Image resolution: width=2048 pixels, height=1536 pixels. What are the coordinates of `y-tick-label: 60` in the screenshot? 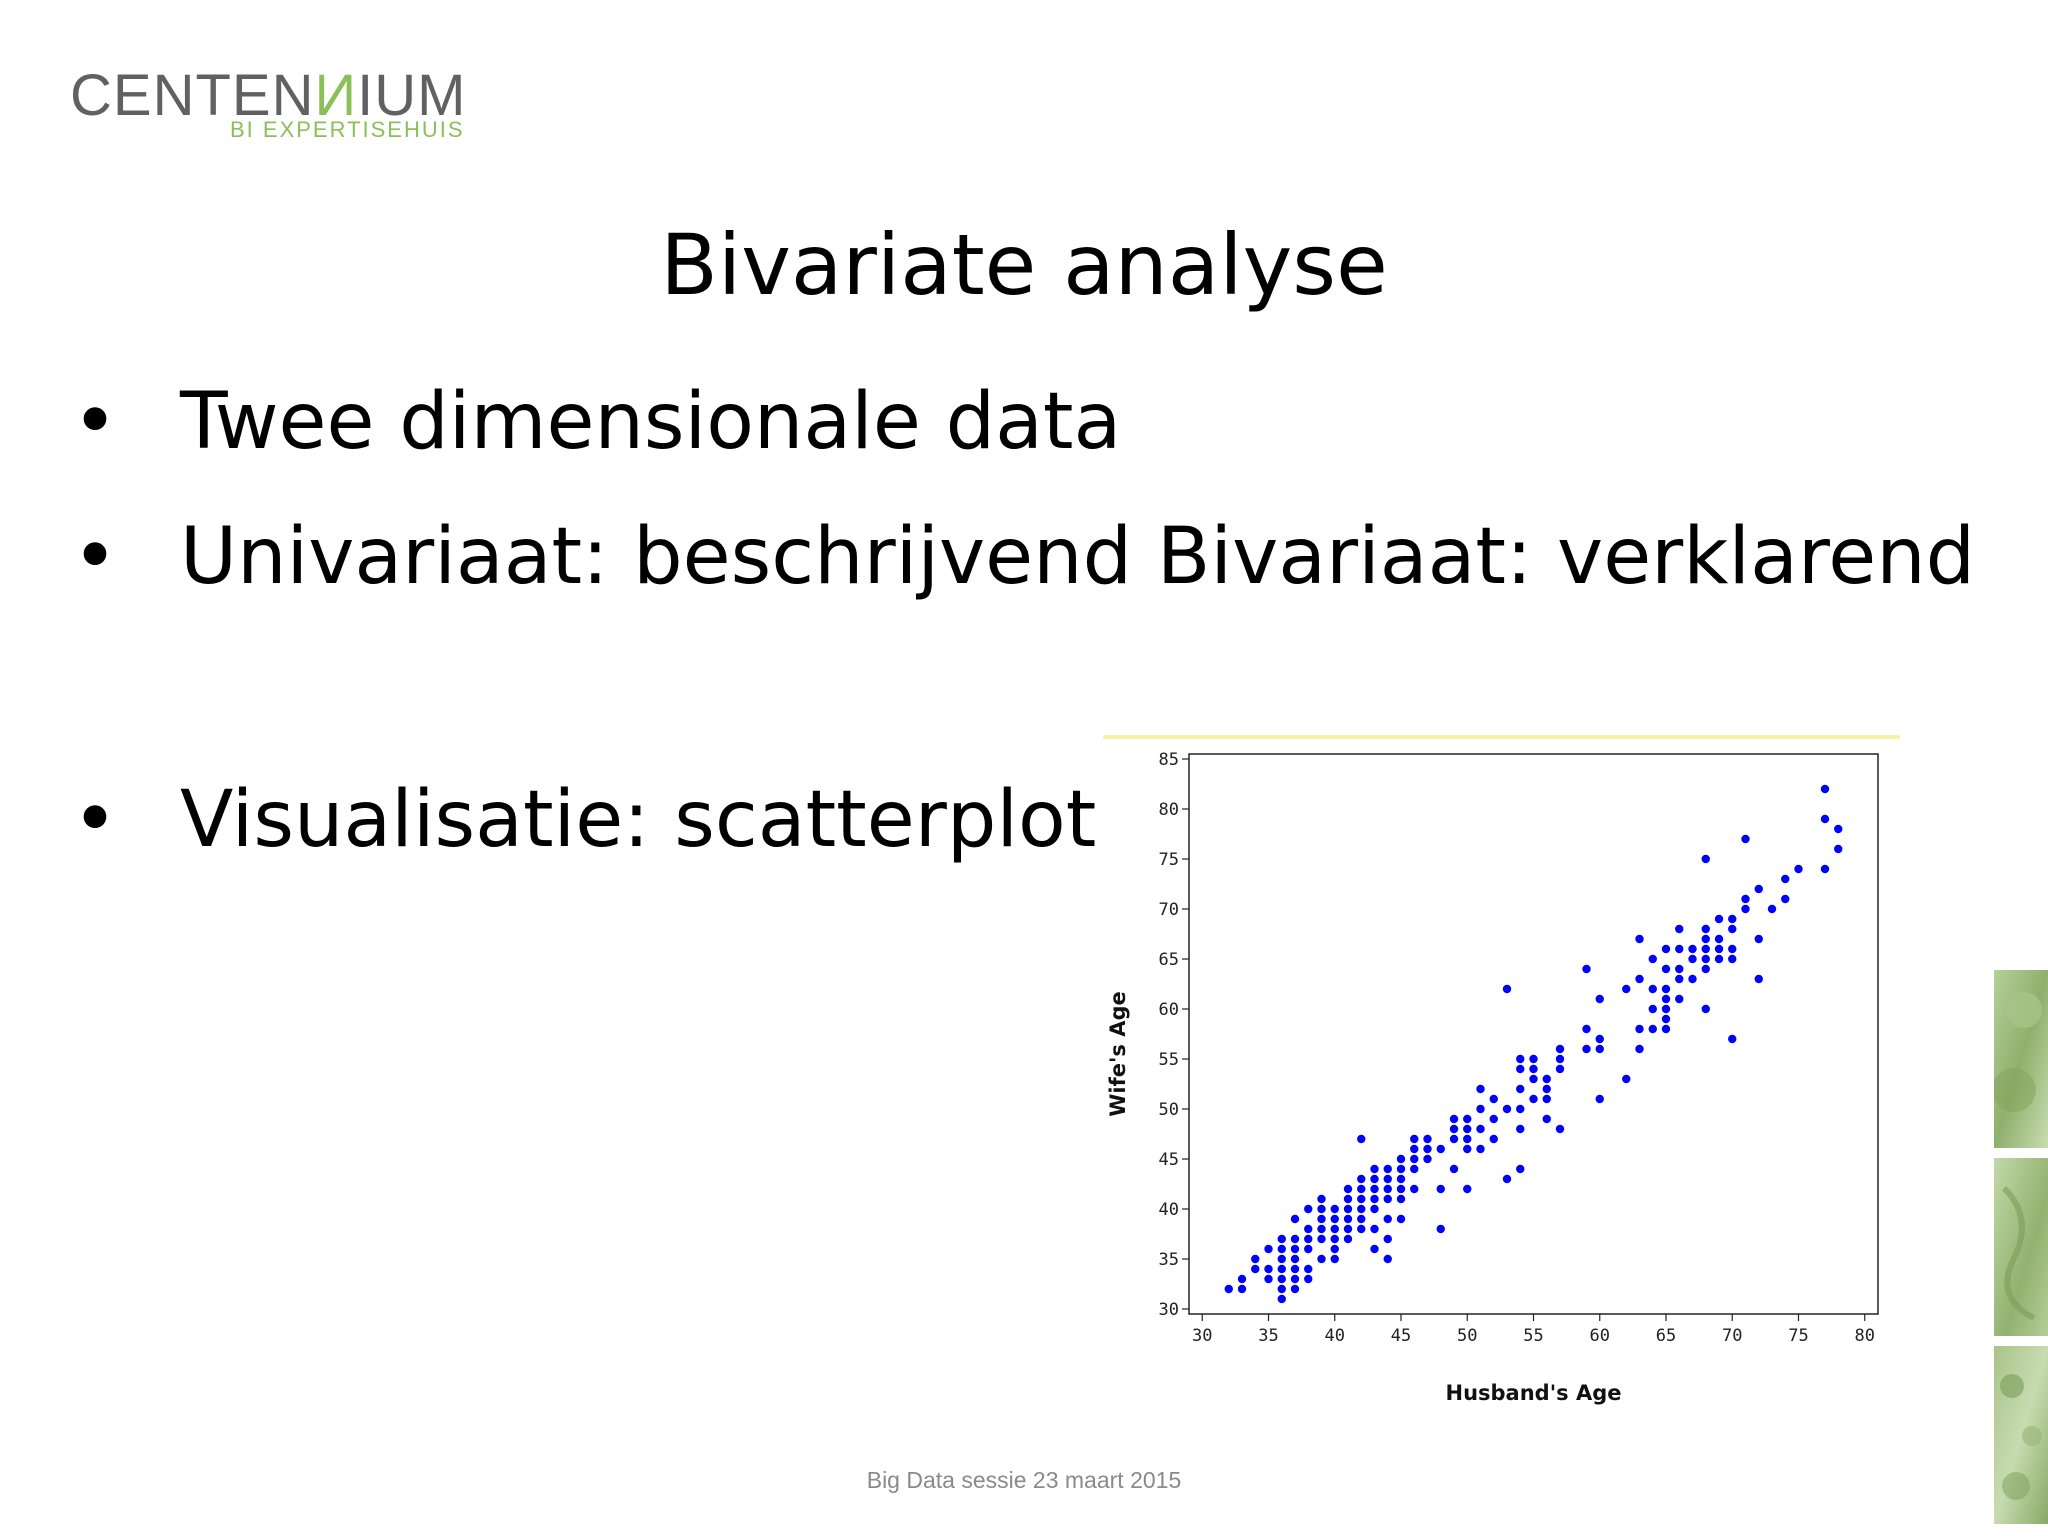 It's located at (1169, 1010).